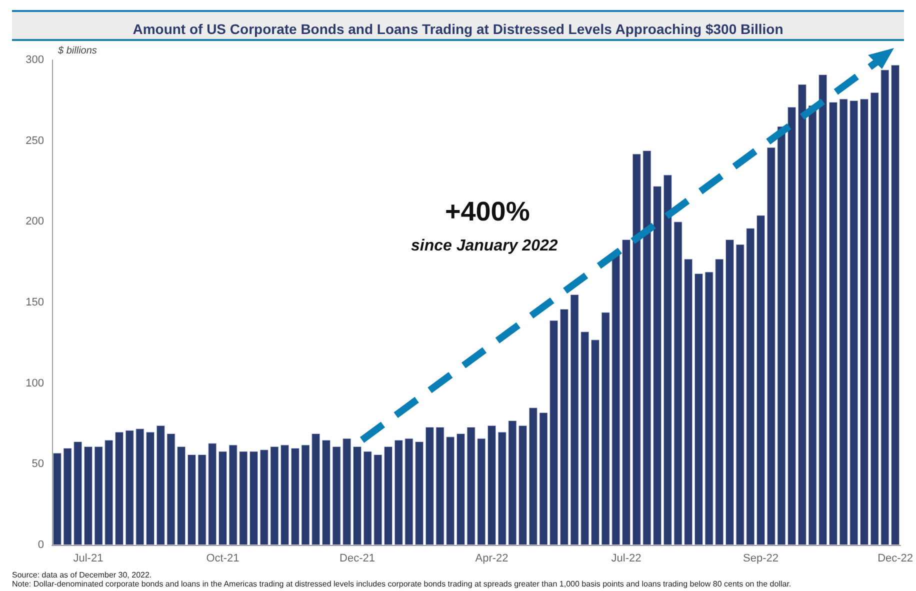  Describe the element at coordinates (38, 464) in the screenshot. I see `y-tick-label: 50` at that location.